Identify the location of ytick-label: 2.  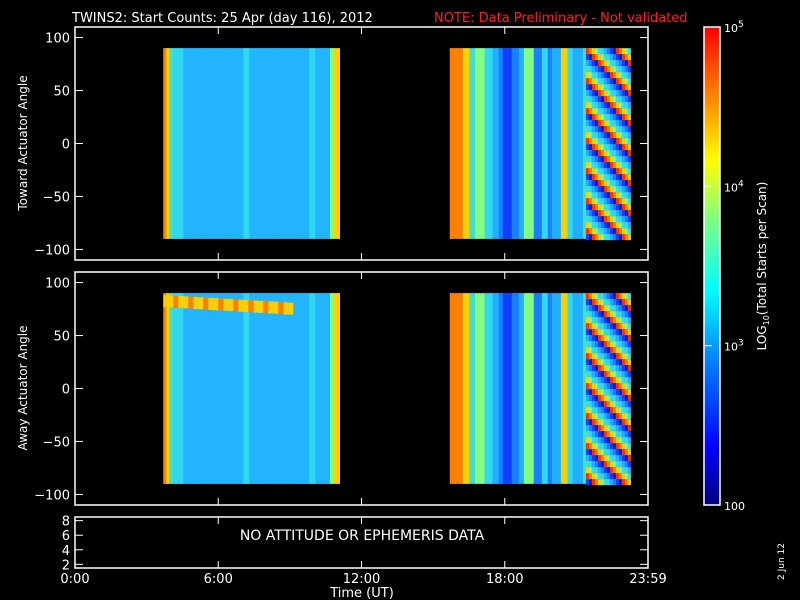
(66, 565).